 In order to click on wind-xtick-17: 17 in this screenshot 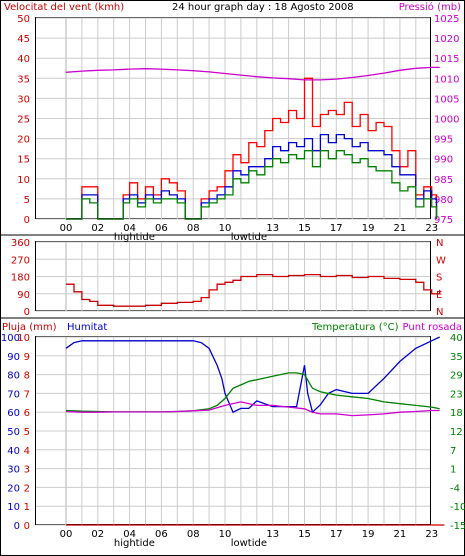, I will do `click(336, 228)`.